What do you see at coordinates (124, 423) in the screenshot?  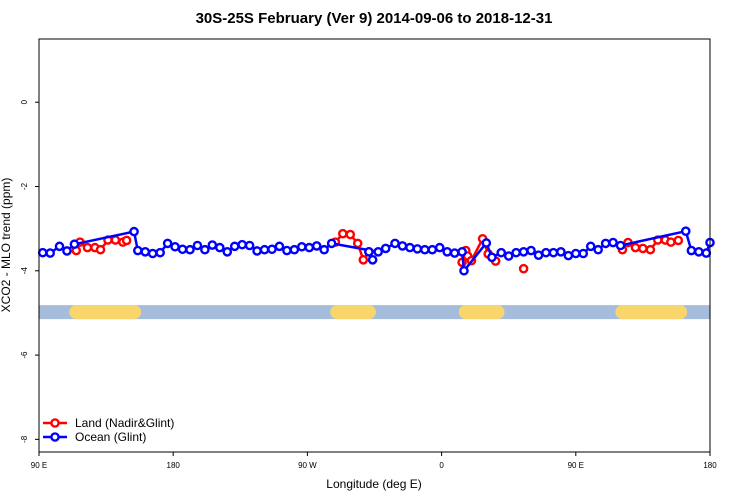 I see `legend-label: Land (Nadir&Glint)` at bounding box center [124, 423].